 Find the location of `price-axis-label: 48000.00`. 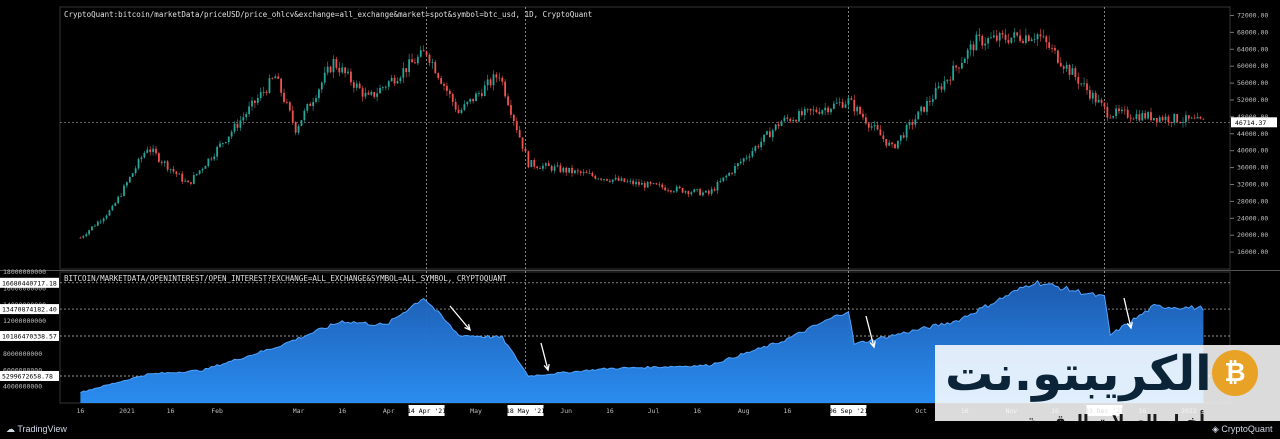

price-axis-label: 48000.00 is located at coordinates (1252, 117).